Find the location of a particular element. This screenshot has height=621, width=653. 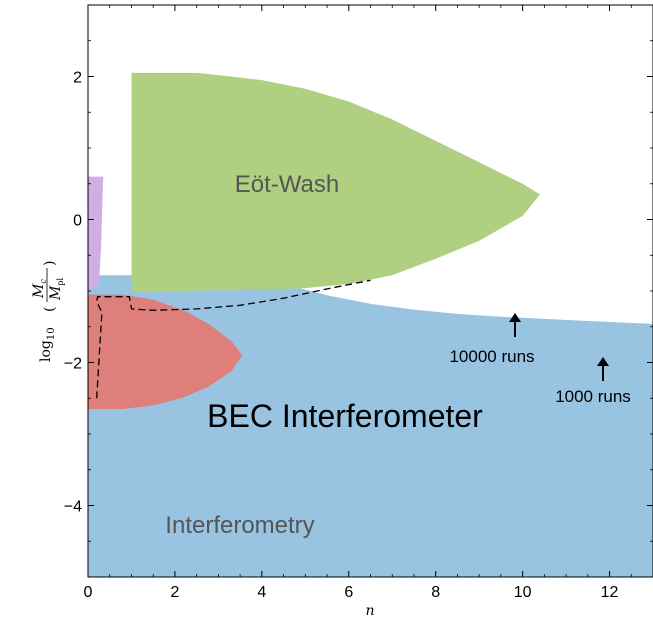

x-tick-label: 8 is located at coordinates (435, 592).